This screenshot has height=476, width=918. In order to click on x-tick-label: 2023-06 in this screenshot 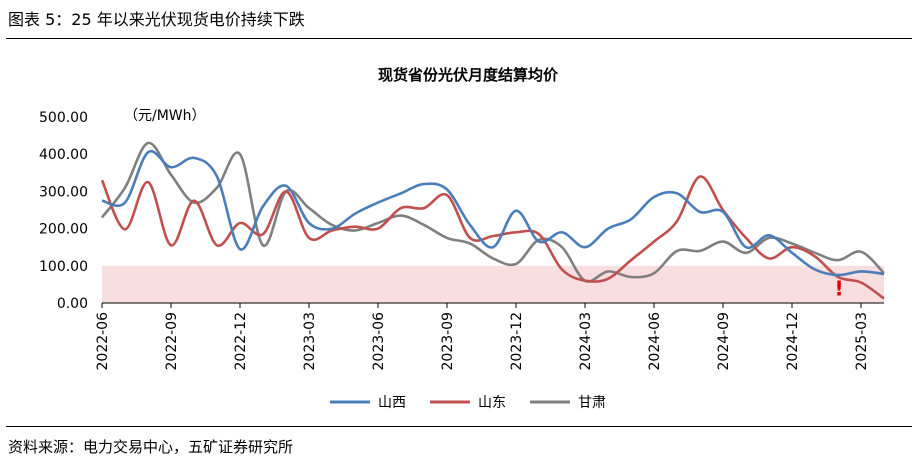, I will do `click(379, 341)`.